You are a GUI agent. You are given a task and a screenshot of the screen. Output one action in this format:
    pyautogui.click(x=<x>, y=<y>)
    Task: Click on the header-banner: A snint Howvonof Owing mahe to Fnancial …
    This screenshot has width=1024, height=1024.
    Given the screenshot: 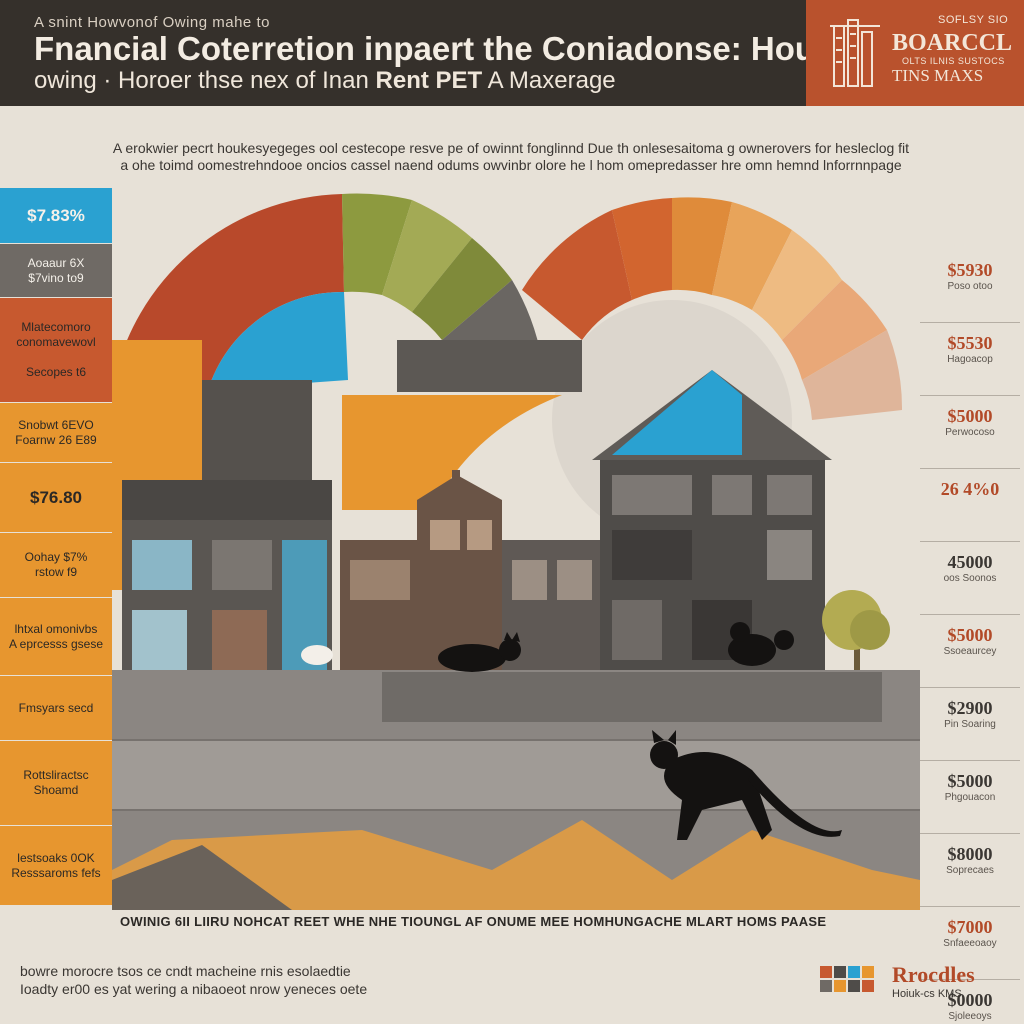 What is the action you would take?
    pyautogui.click(x=436, y=53)
    